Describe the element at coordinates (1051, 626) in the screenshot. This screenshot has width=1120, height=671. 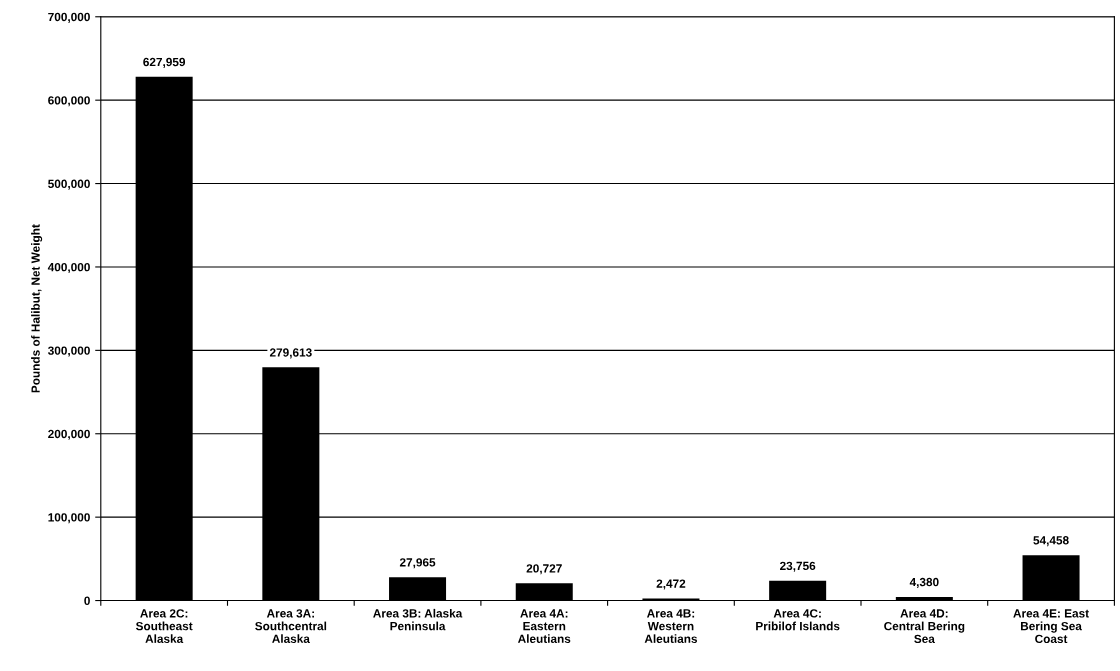
I see `x-tick-label: Area 4E: East Bering Sea Coast` at that location.